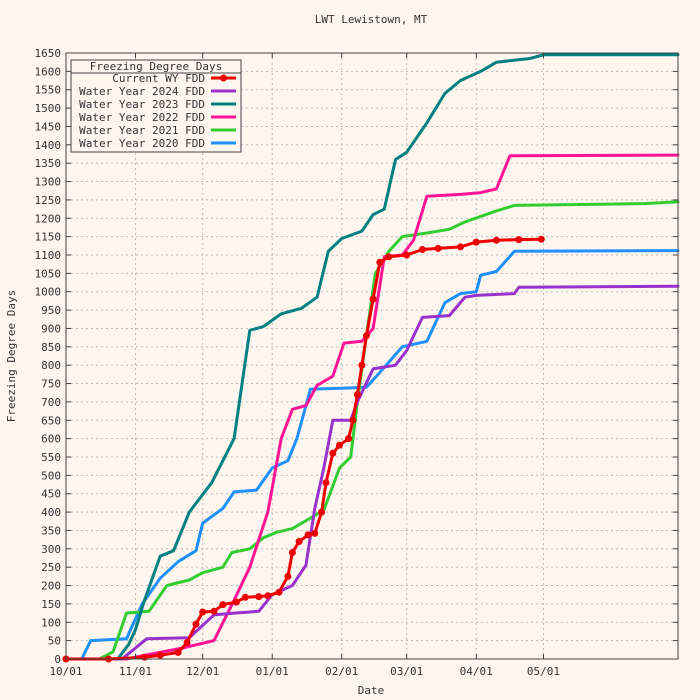 This screenshot has width=700, height=700. What do you see at coordinates (543, 671) in the screenshot?
I see `x-tick-label: 05/01` at bounding box center [543, 671].